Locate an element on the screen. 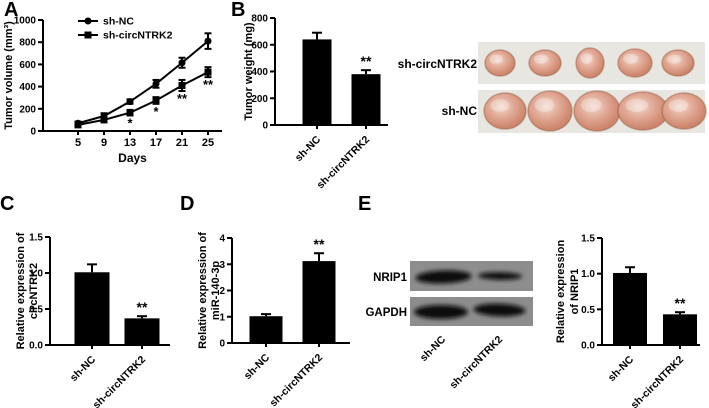 The width and height of the screenshot is (709, 408). y-tick-label: 1000 is located at coordinates (25, 21).